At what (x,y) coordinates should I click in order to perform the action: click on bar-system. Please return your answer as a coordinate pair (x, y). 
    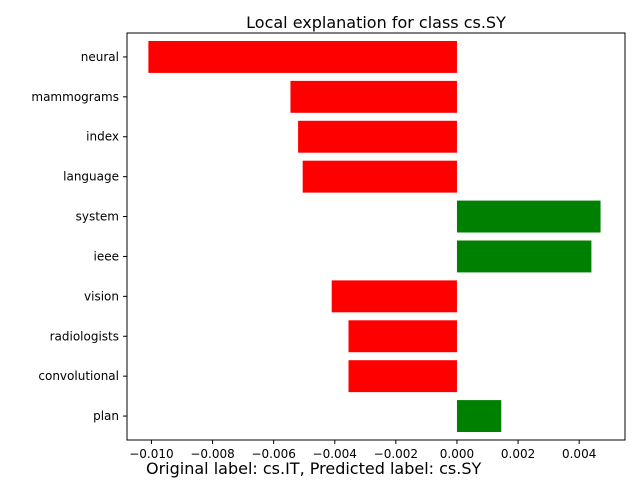
    Looking at the image, I should click on (528, 216).